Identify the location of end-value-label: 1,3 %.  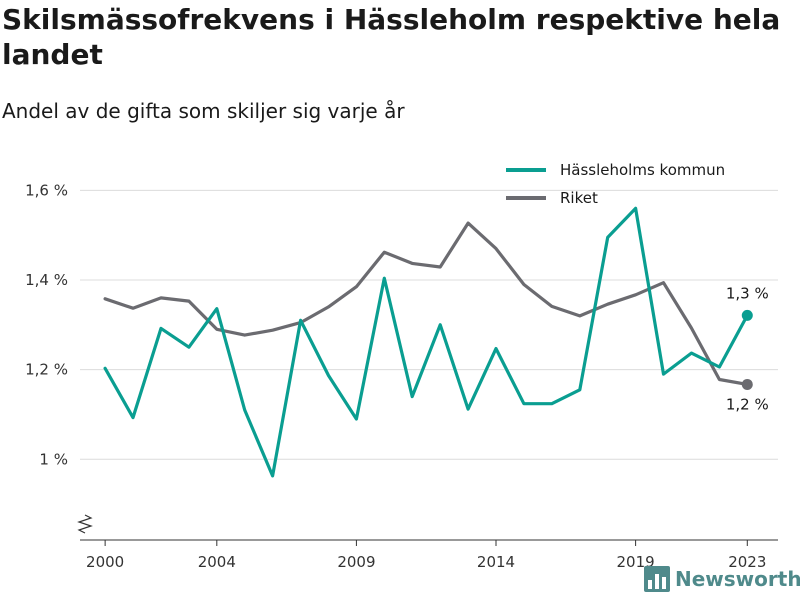
(747, 293).